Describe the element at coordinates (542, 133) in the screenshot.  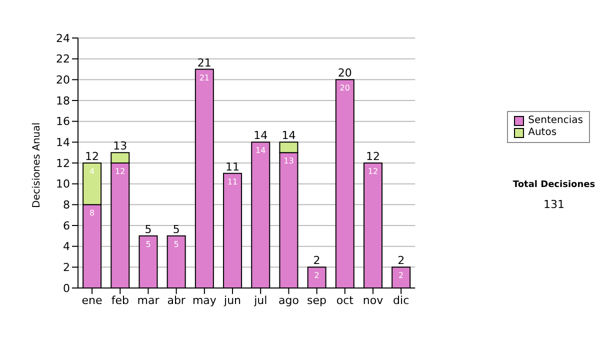
I see `legend-label: Autos` at that location.